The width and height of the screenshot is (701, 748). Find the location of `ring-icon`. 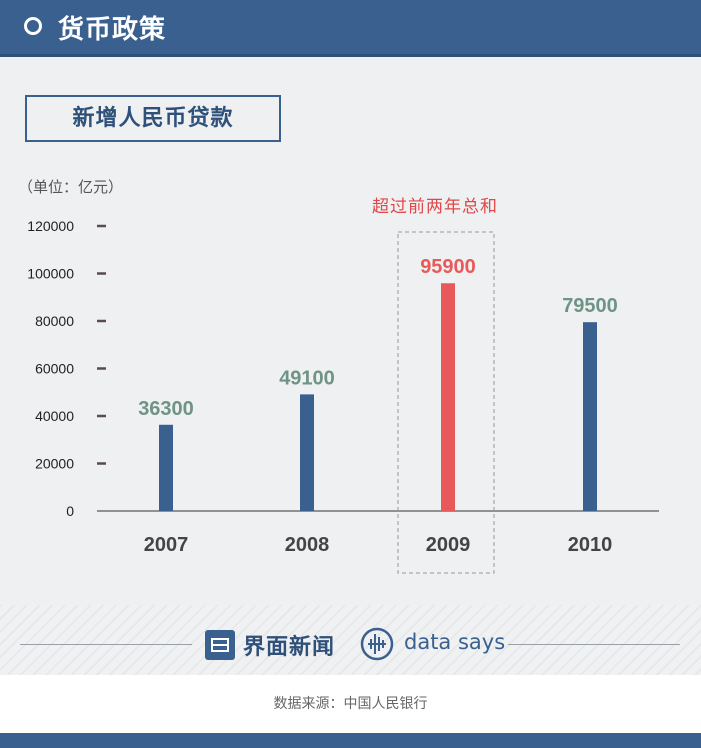

ring-icon is located at coordinates (33, 26).